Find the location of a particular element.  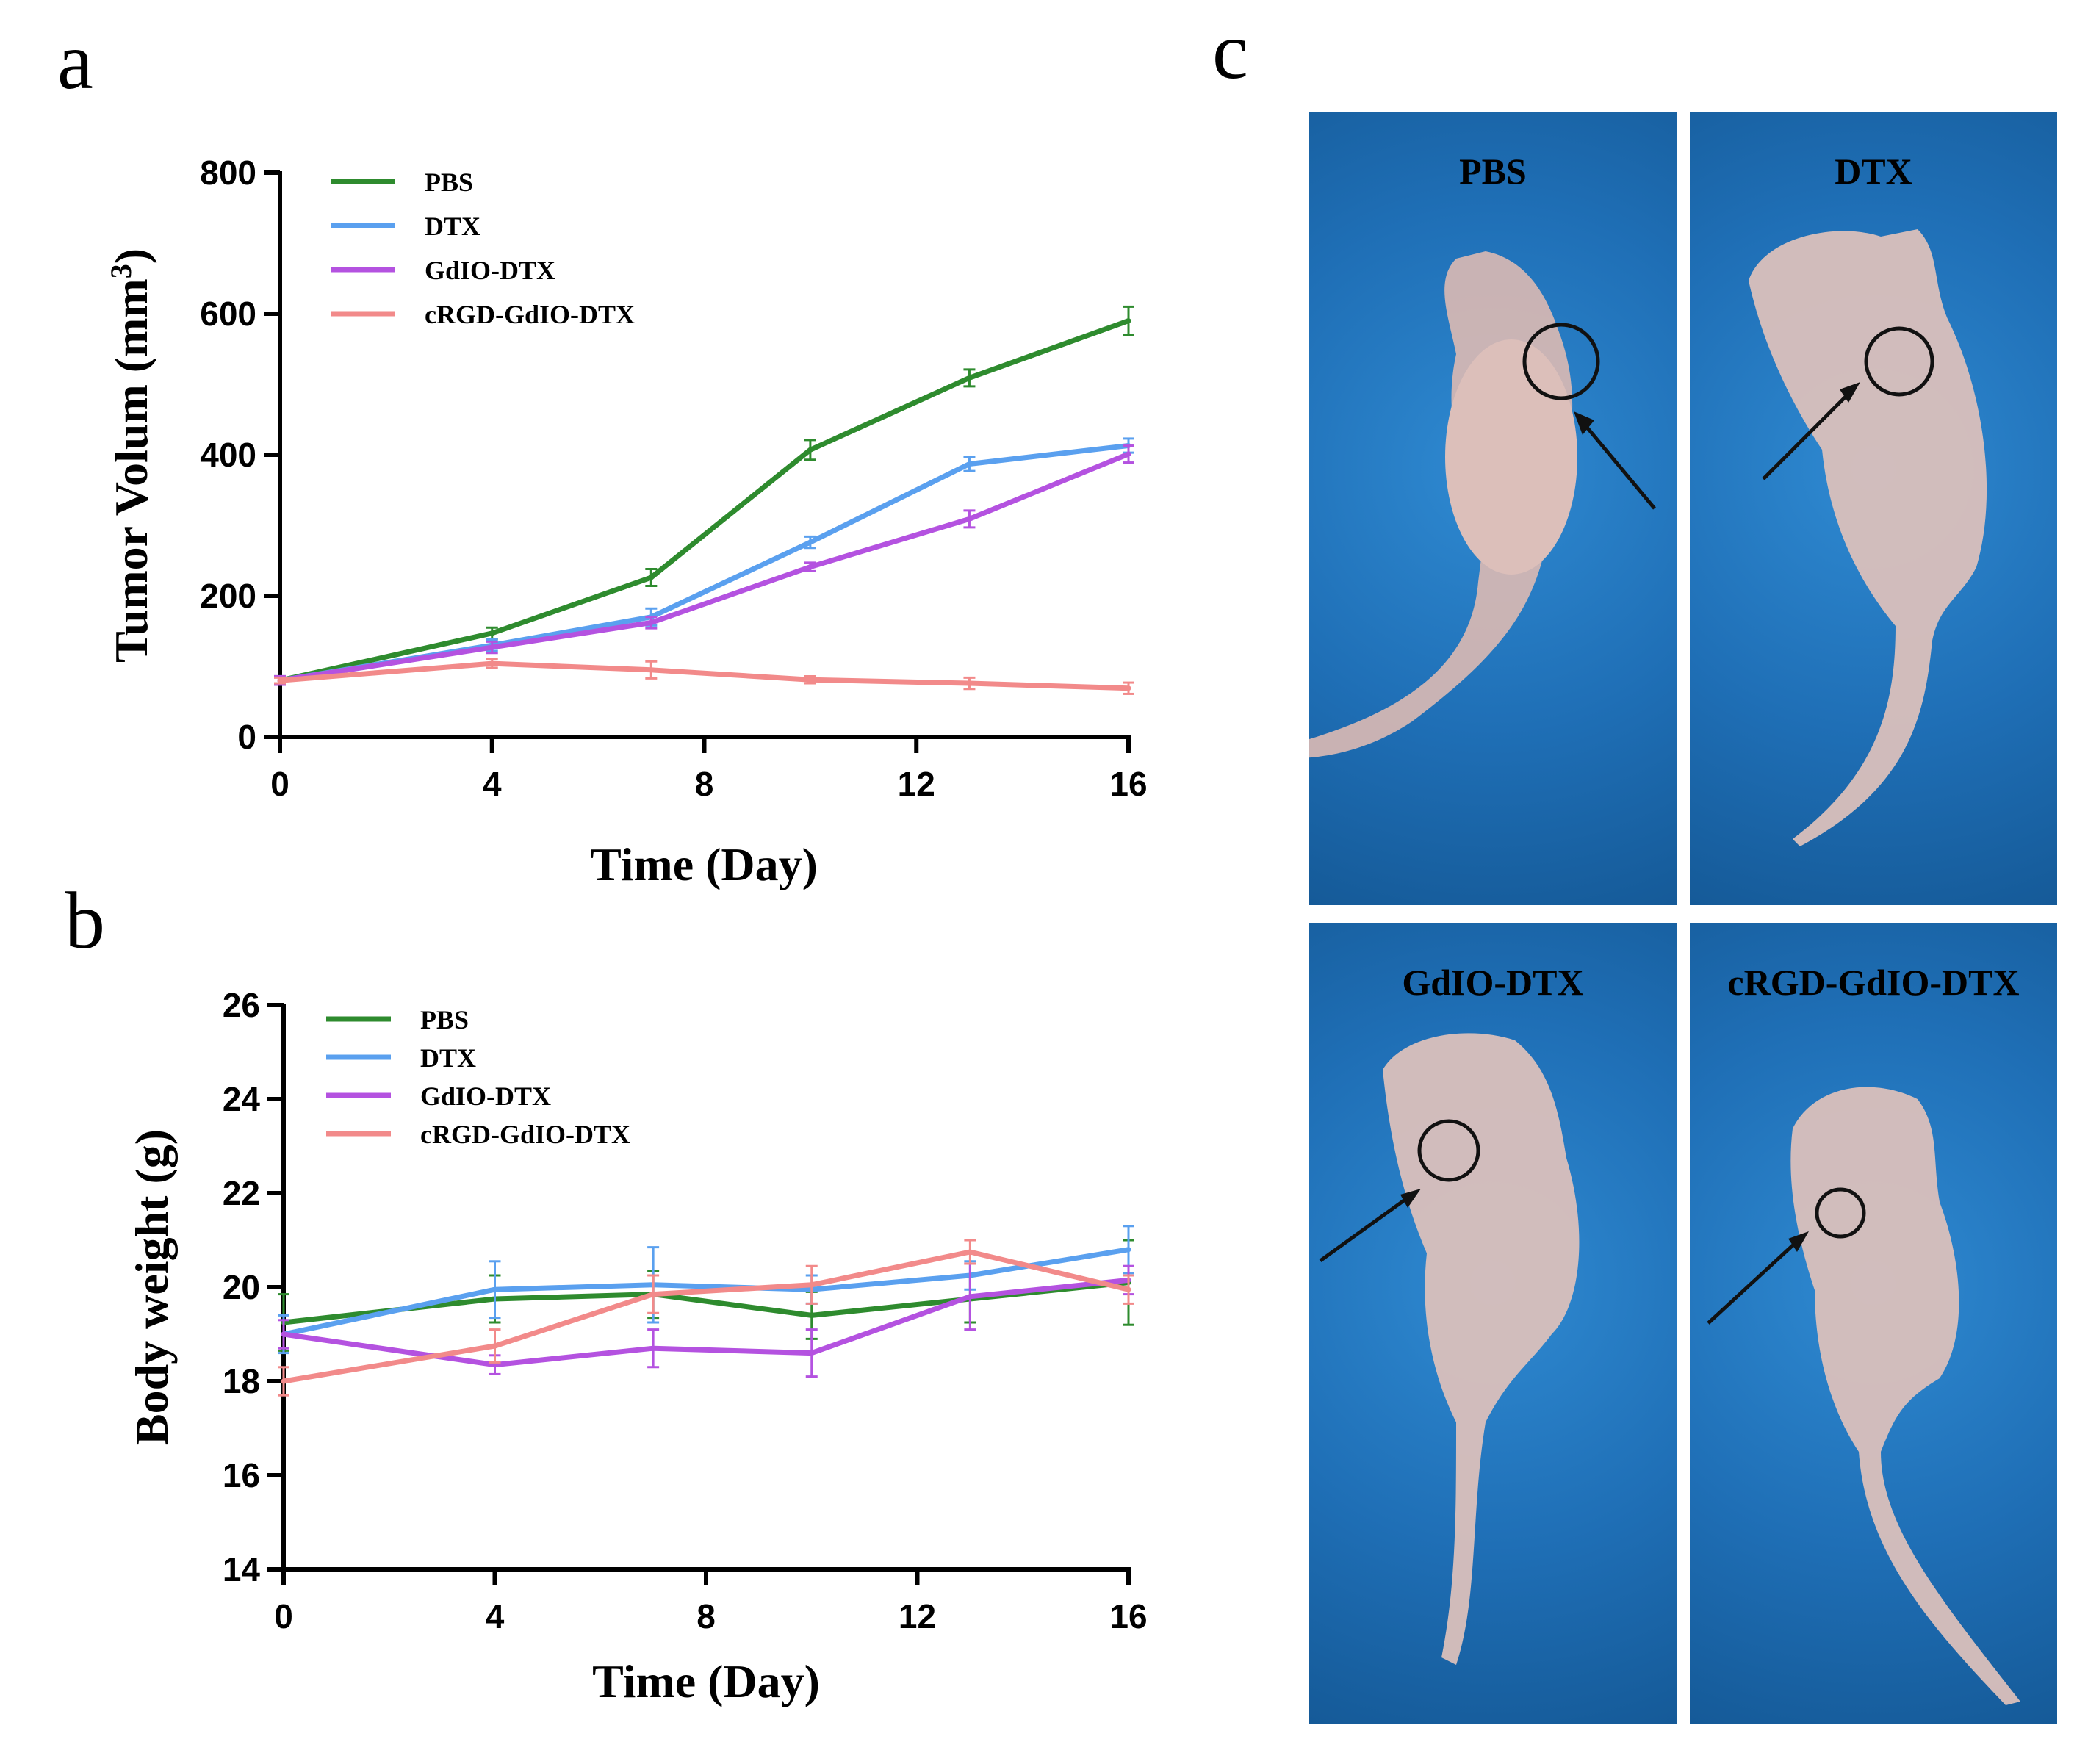

photo-label: cRGD-GdIO-DTX is located at coordinates (1874, 983).